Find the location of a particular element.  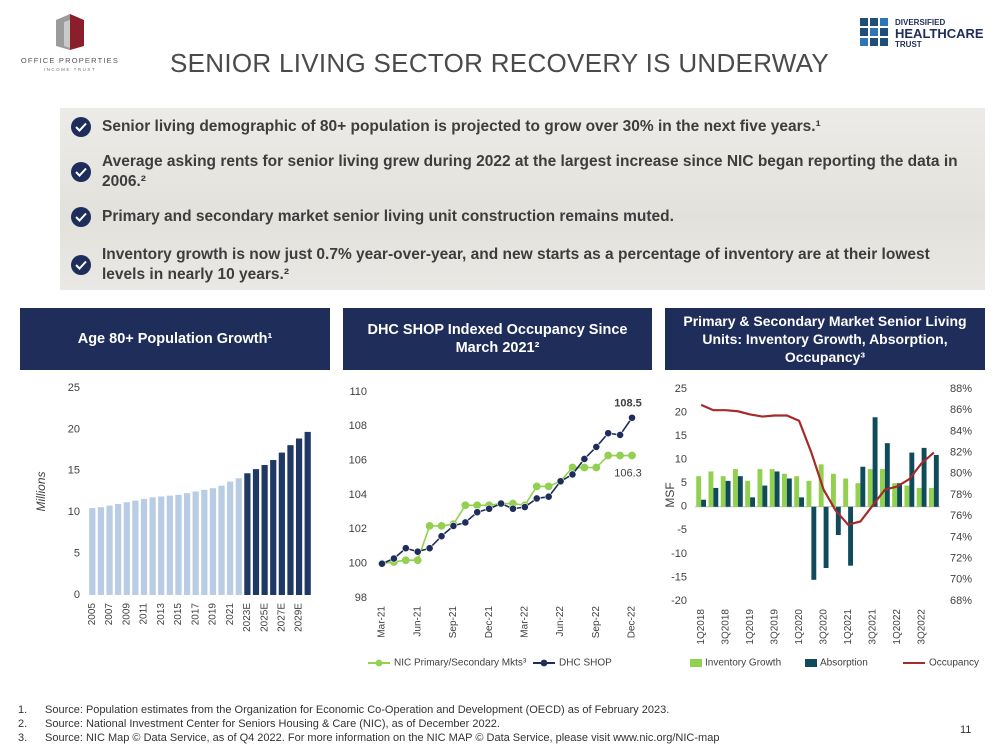

legend-label: DHC SHOP is located at coordinates (585, 663).